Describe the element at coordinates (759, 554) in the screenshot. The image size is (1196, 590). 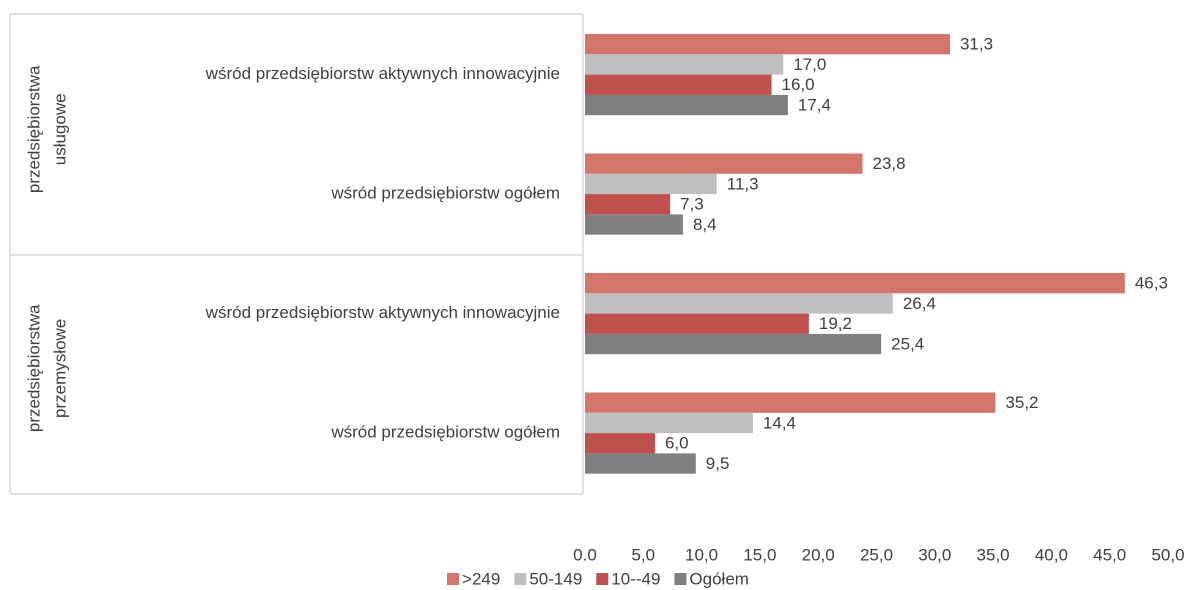
I see `x-tick-label: 15,0` at that location.